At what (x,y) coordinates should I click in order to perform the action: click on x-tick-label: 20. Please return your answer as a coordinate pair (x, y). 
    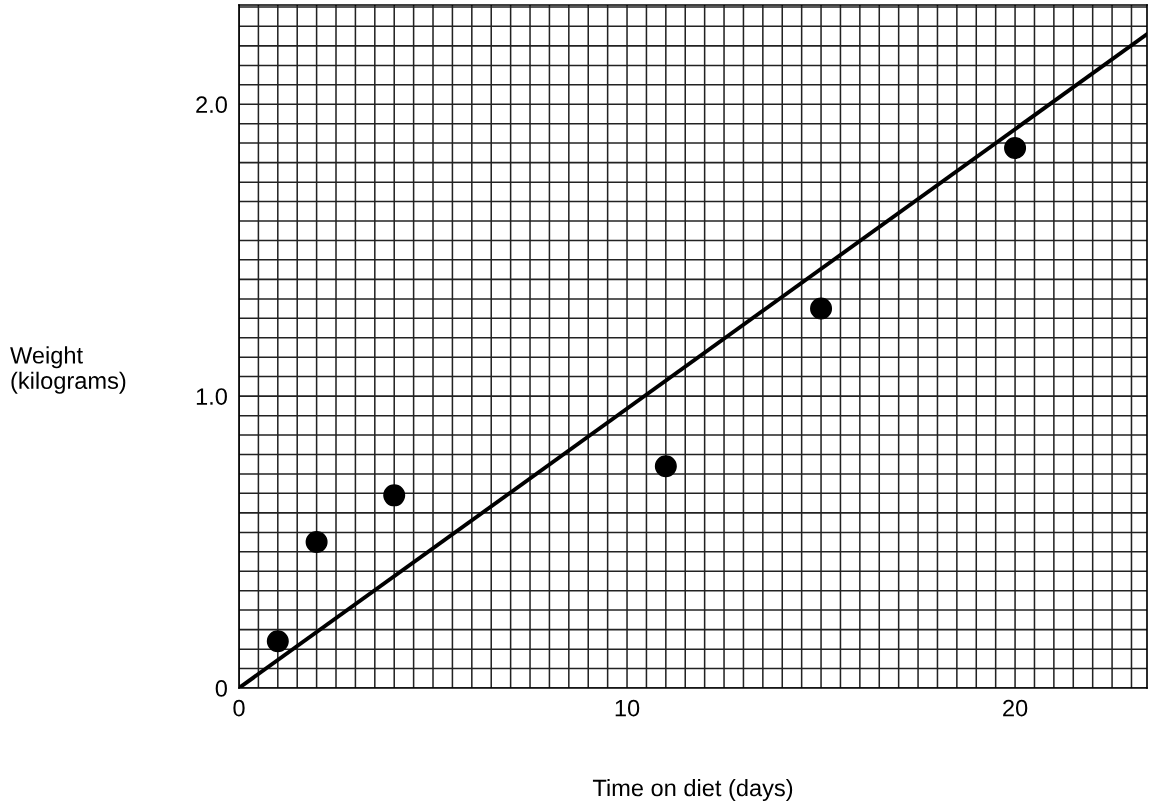
    Looking at the image, I should click on (1015, 708).